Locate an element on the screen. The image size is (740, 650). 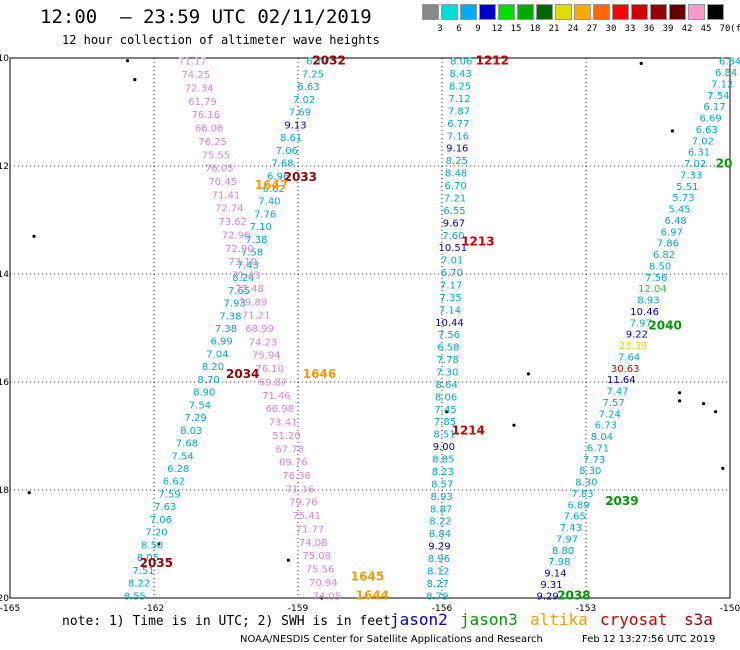
swh-value: 67.78 is located at coordinates (290, 449).